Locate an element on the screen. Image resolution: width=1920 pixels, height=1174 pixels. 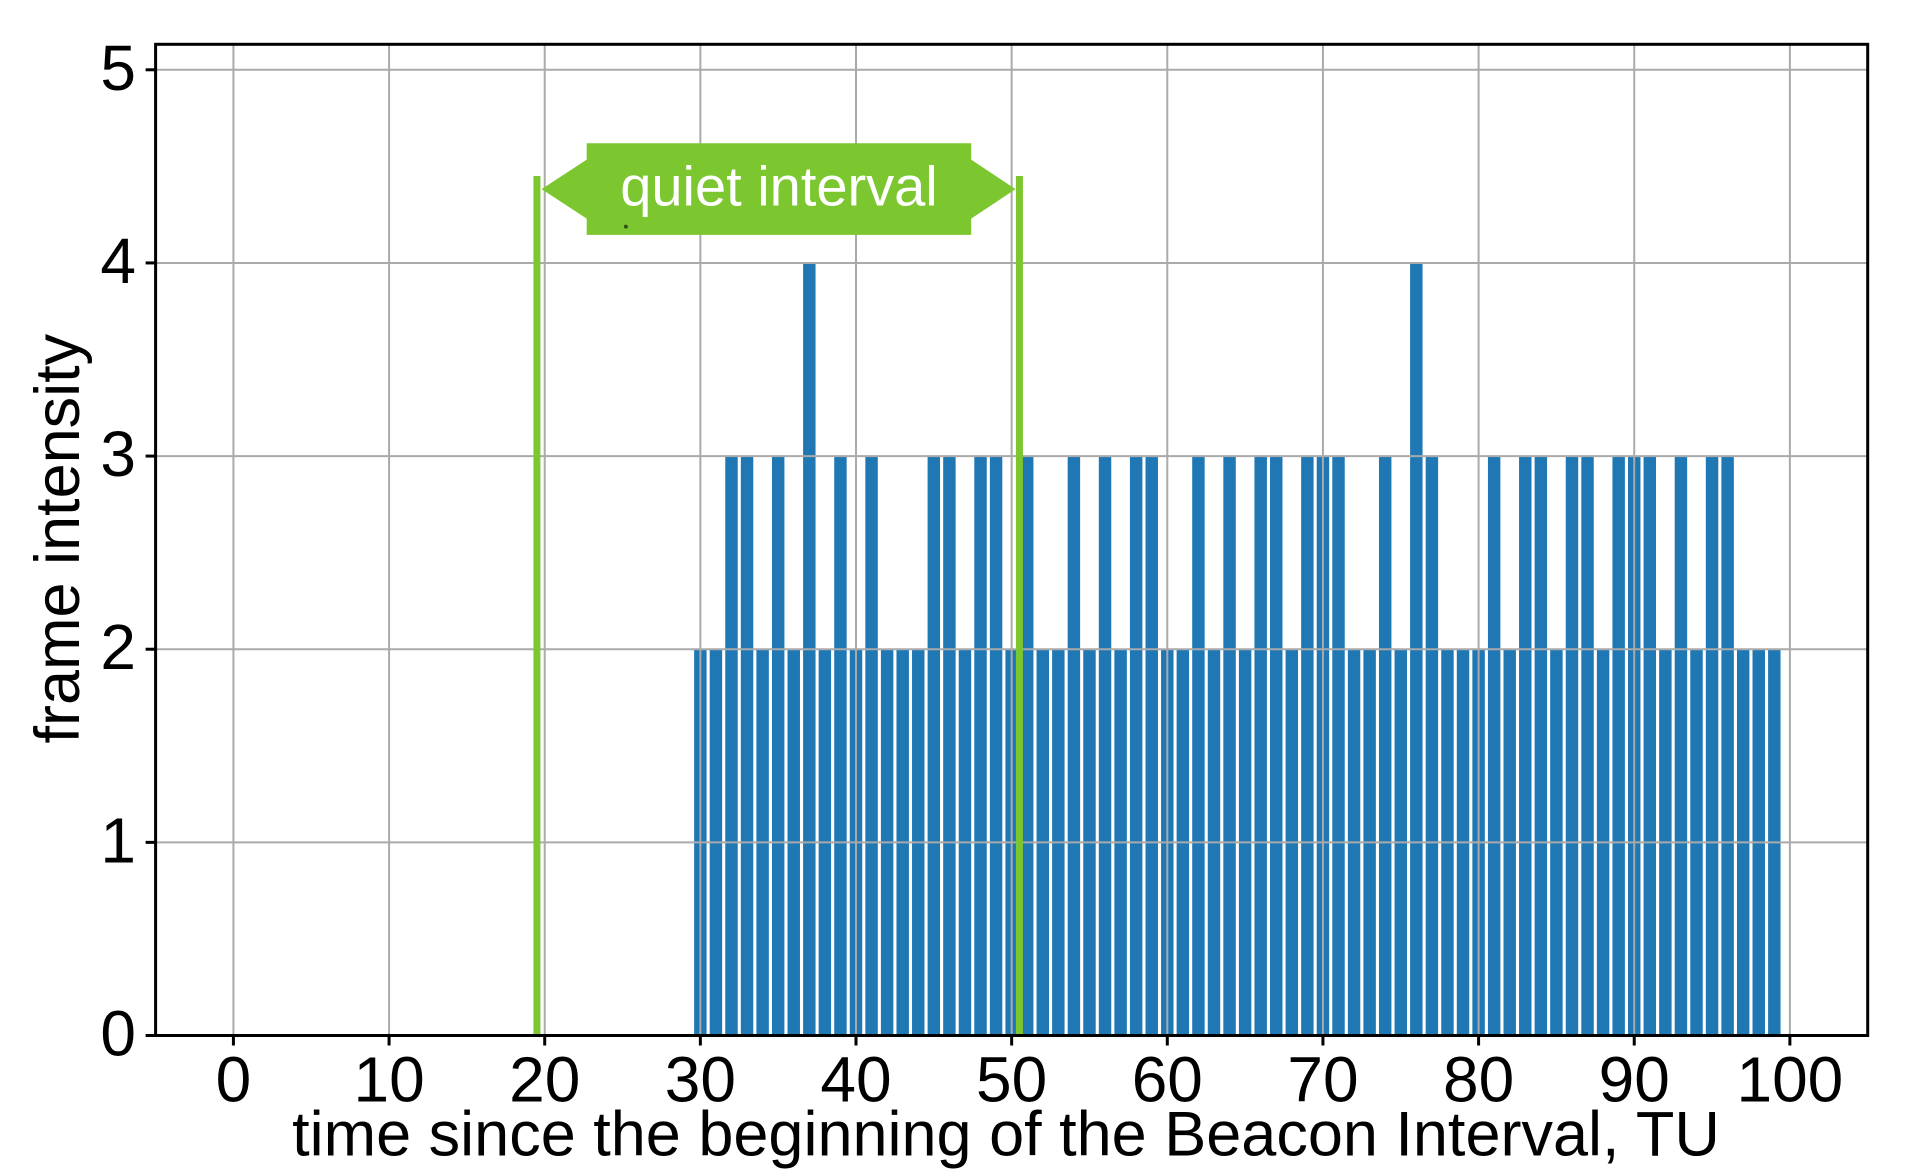
bar-x64 is located at coordinates (1229, 746).